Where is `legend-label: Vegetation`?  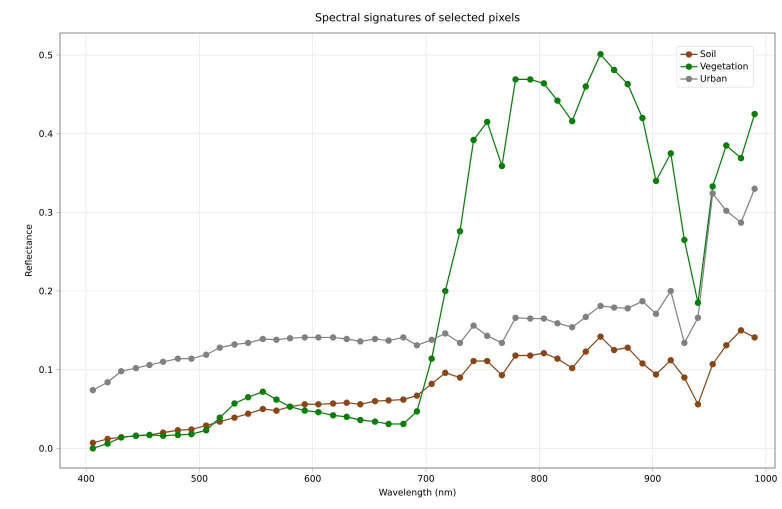 legend-label: Vegetation is located at coordinates (724, 67).